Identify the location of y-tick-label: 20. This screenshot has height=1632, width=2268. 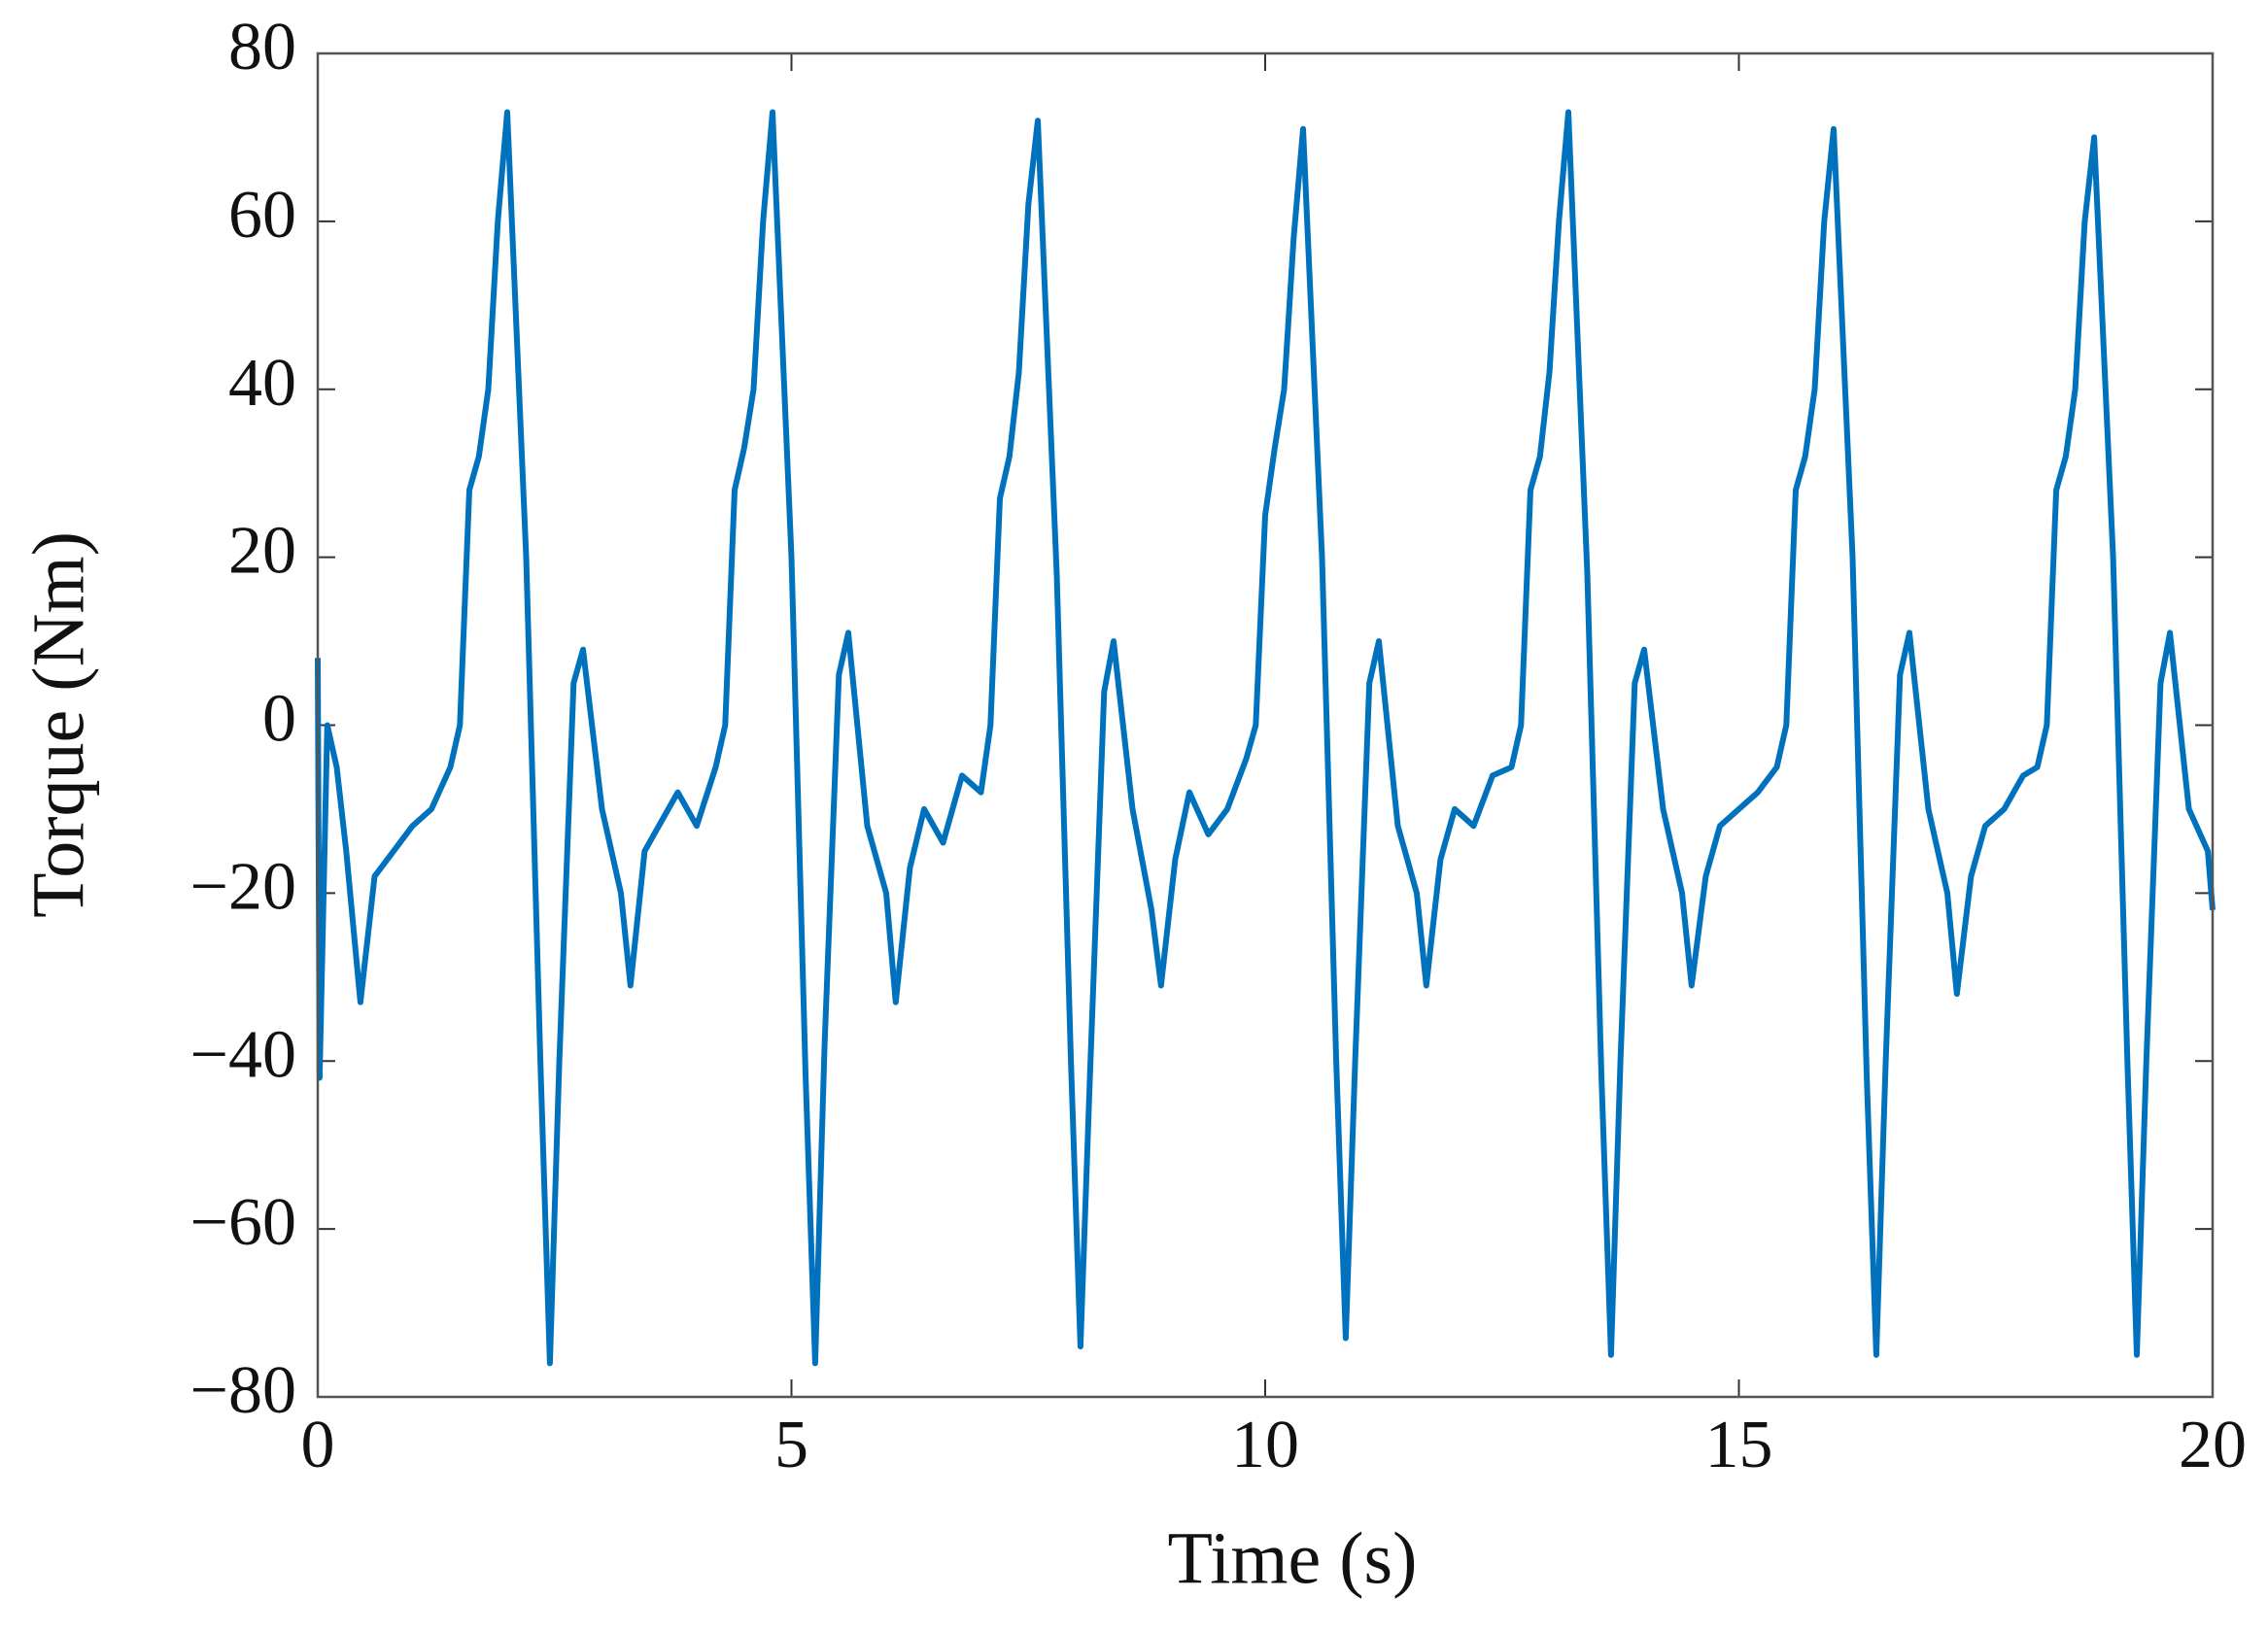
(262, 551).